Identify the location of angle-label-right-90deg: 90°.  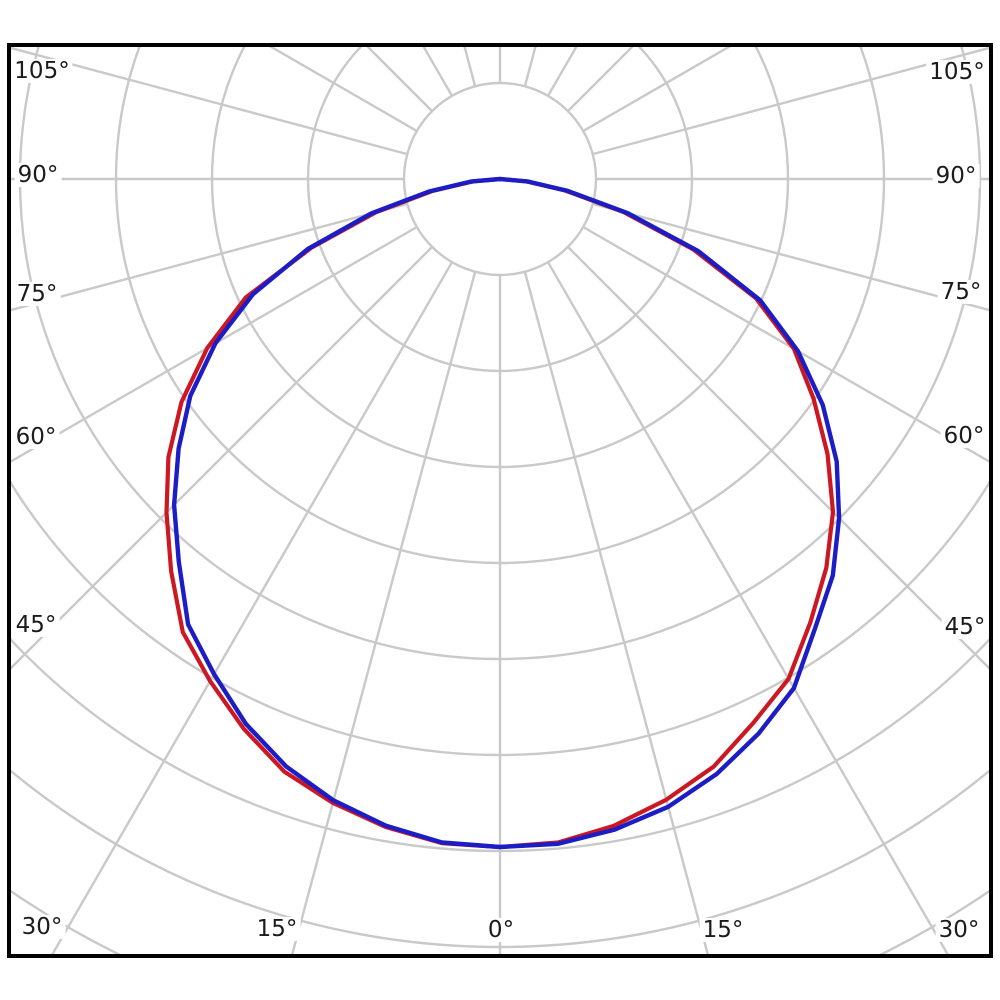
(956, 176).